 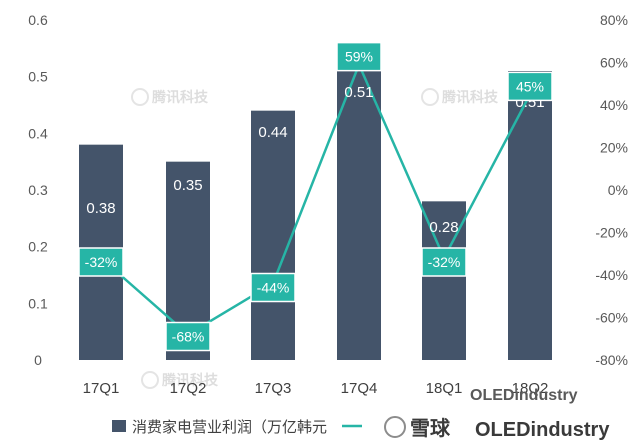 I want to click on right-tick-label: -20%, so click(x=611, y=233).